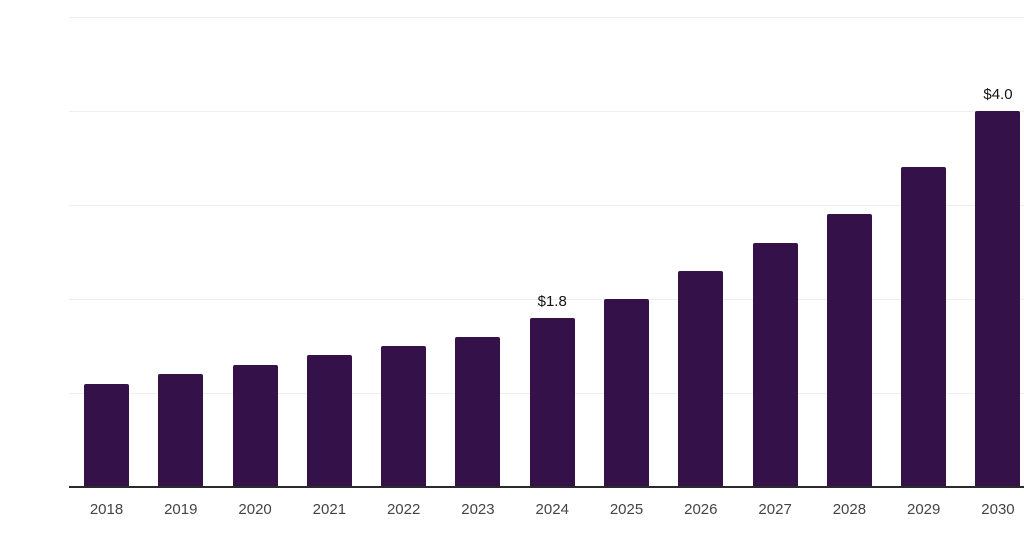 The image size is (1024, 544). I want to click on x-tick-2020: 2020, so click(255, 509).